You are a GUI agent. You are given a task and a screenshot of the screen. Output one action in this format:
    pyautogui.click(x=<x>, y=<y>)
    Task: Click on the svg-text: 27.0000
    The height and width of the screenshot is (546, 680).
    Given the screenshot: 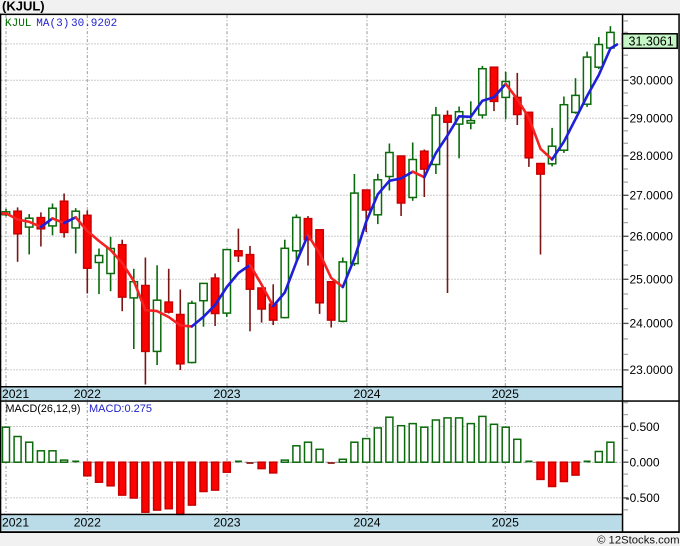 What is the action you would take?
    pyautogui.click(x=652, y=196)
    